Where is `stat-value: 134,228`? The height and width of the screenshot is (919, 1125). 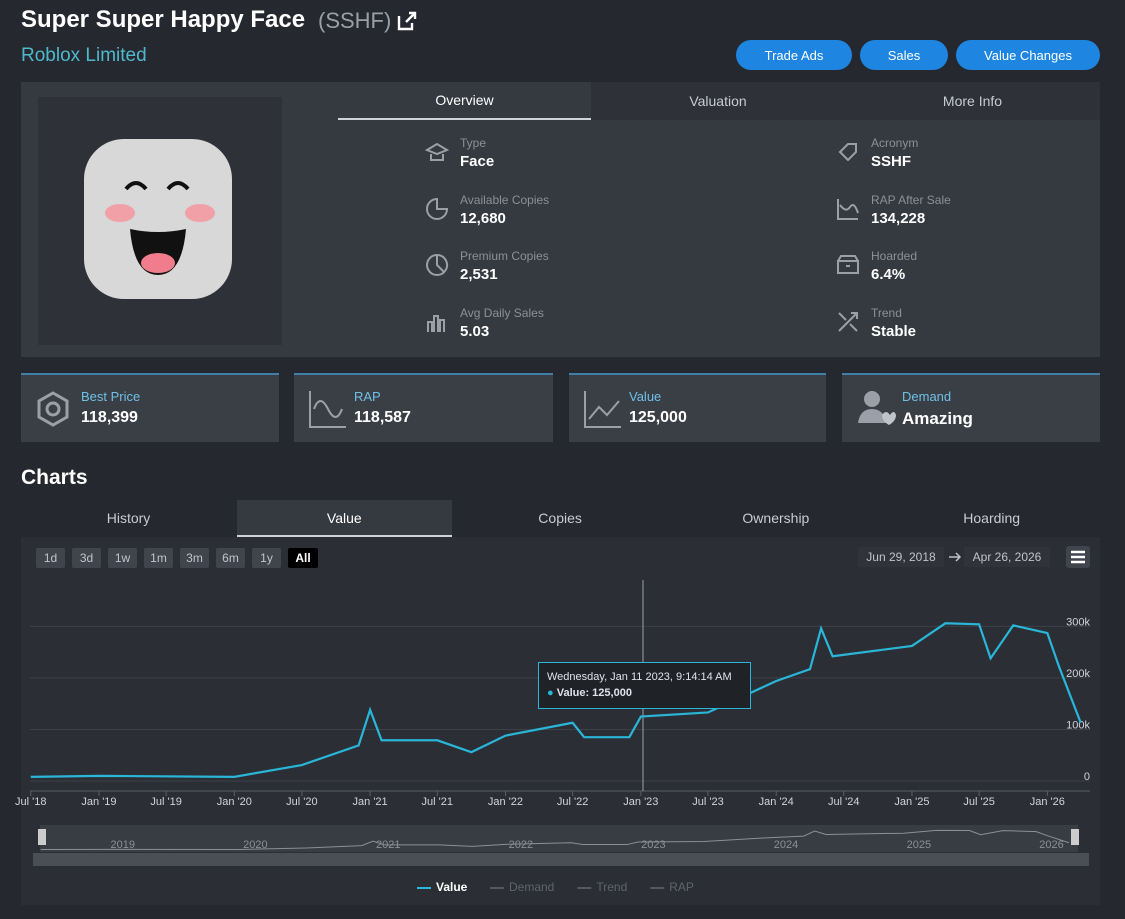 stat-value: 134,228 is located at coordinates (898, 218).